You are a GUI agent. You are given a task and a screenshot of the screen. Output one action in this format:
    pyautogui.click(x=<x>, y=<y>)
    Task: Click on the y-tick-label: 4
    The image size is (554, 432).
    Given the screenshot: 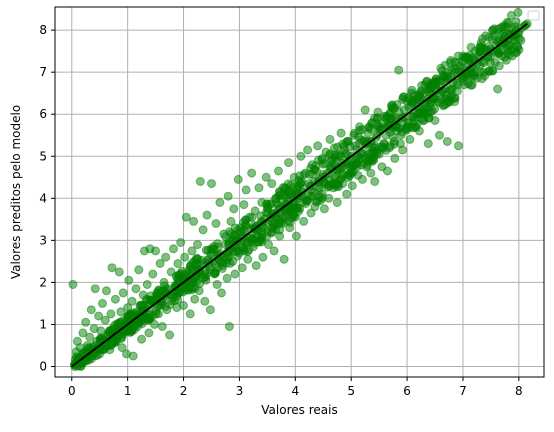 What is the action you would take?
    pyautogui.click(x=43, y=198)
    